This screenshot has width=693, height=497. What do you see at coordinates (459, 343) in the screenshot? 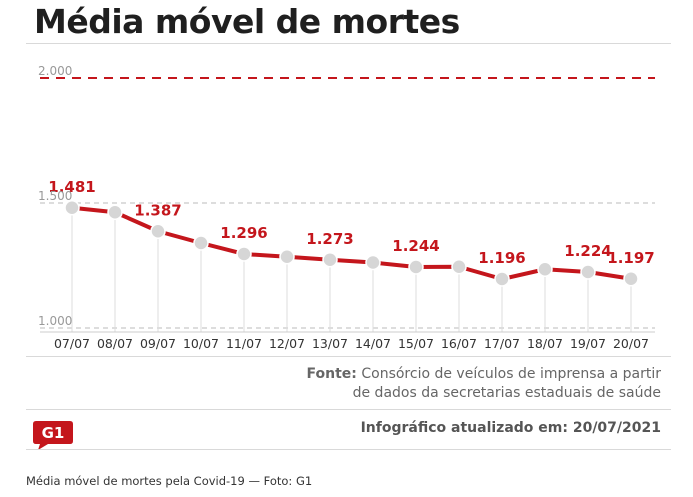
I see `x-tick-label: 16/07` at bounding box center [459, 343].